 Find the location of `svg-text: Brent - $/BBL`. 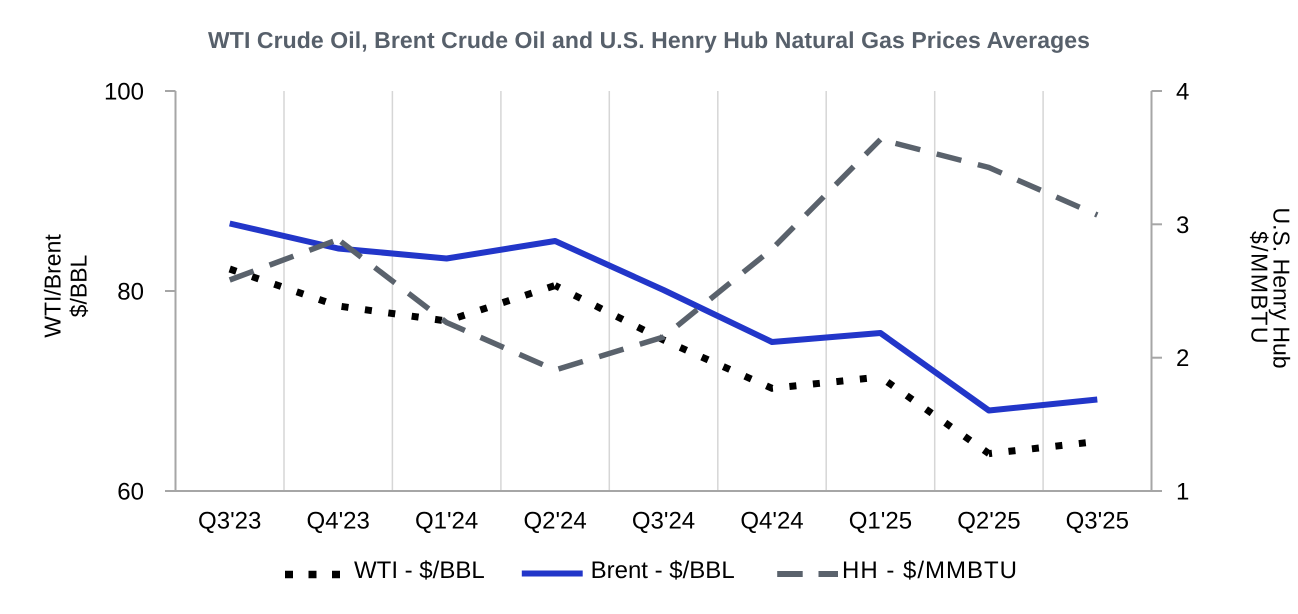

svg-text: Brent - $/BBL is located at coordinates (663, 570).